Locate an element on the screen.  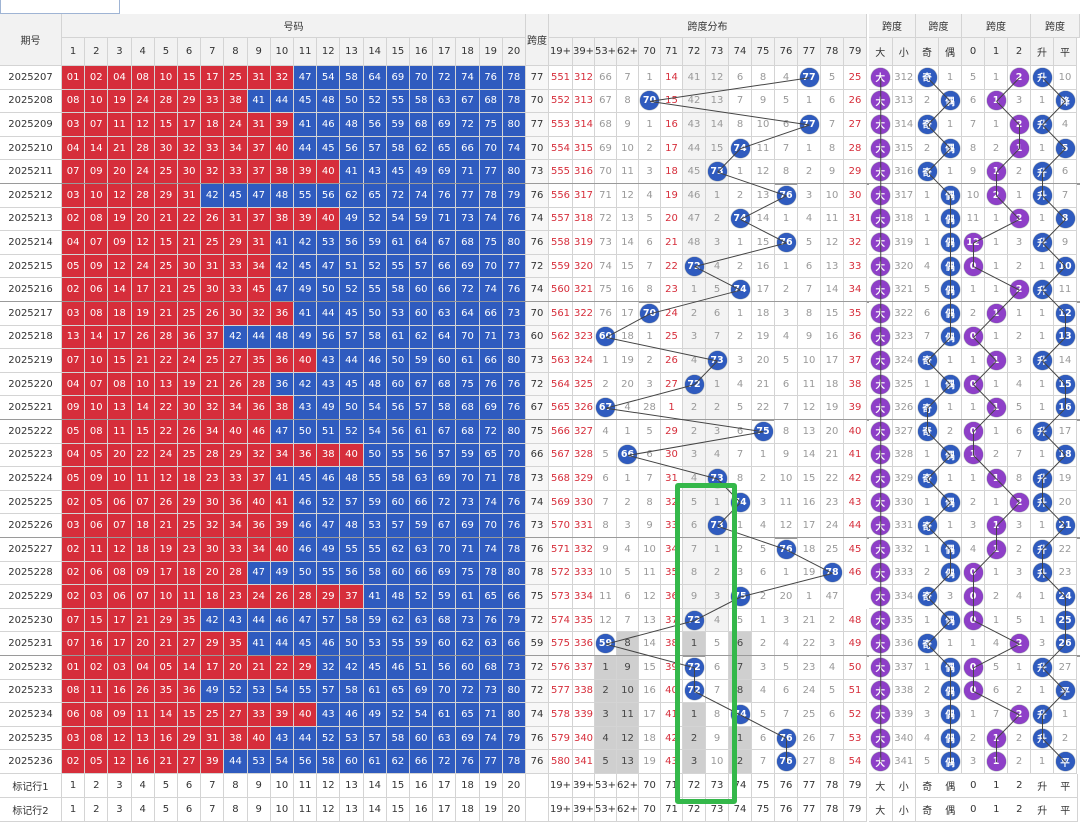
number-ball: 28 is located at coordinates (143, 196).